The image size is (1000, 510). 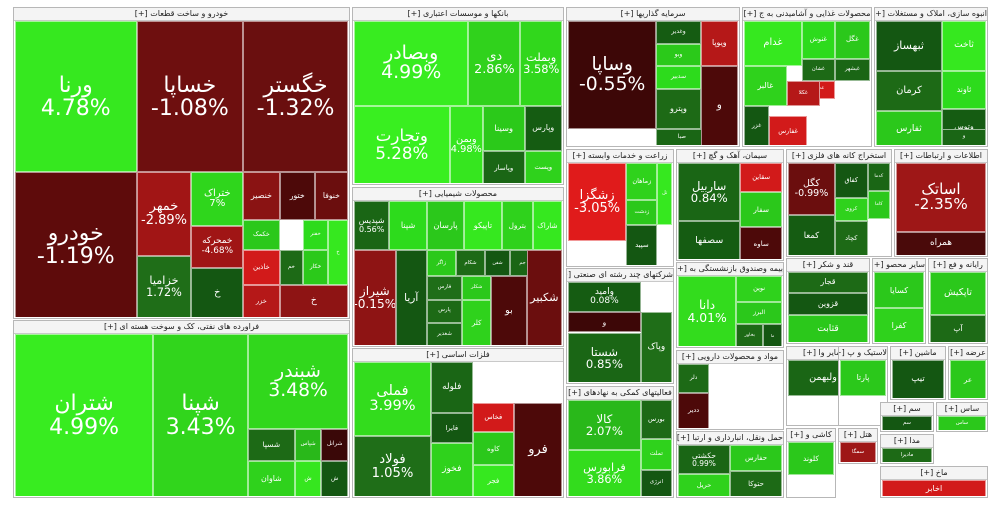 What do you see at coordinates (372, 226) in the screenshot?
I see `stock-tile: شپدیس 0.56%` at bounding box center [372, 226].